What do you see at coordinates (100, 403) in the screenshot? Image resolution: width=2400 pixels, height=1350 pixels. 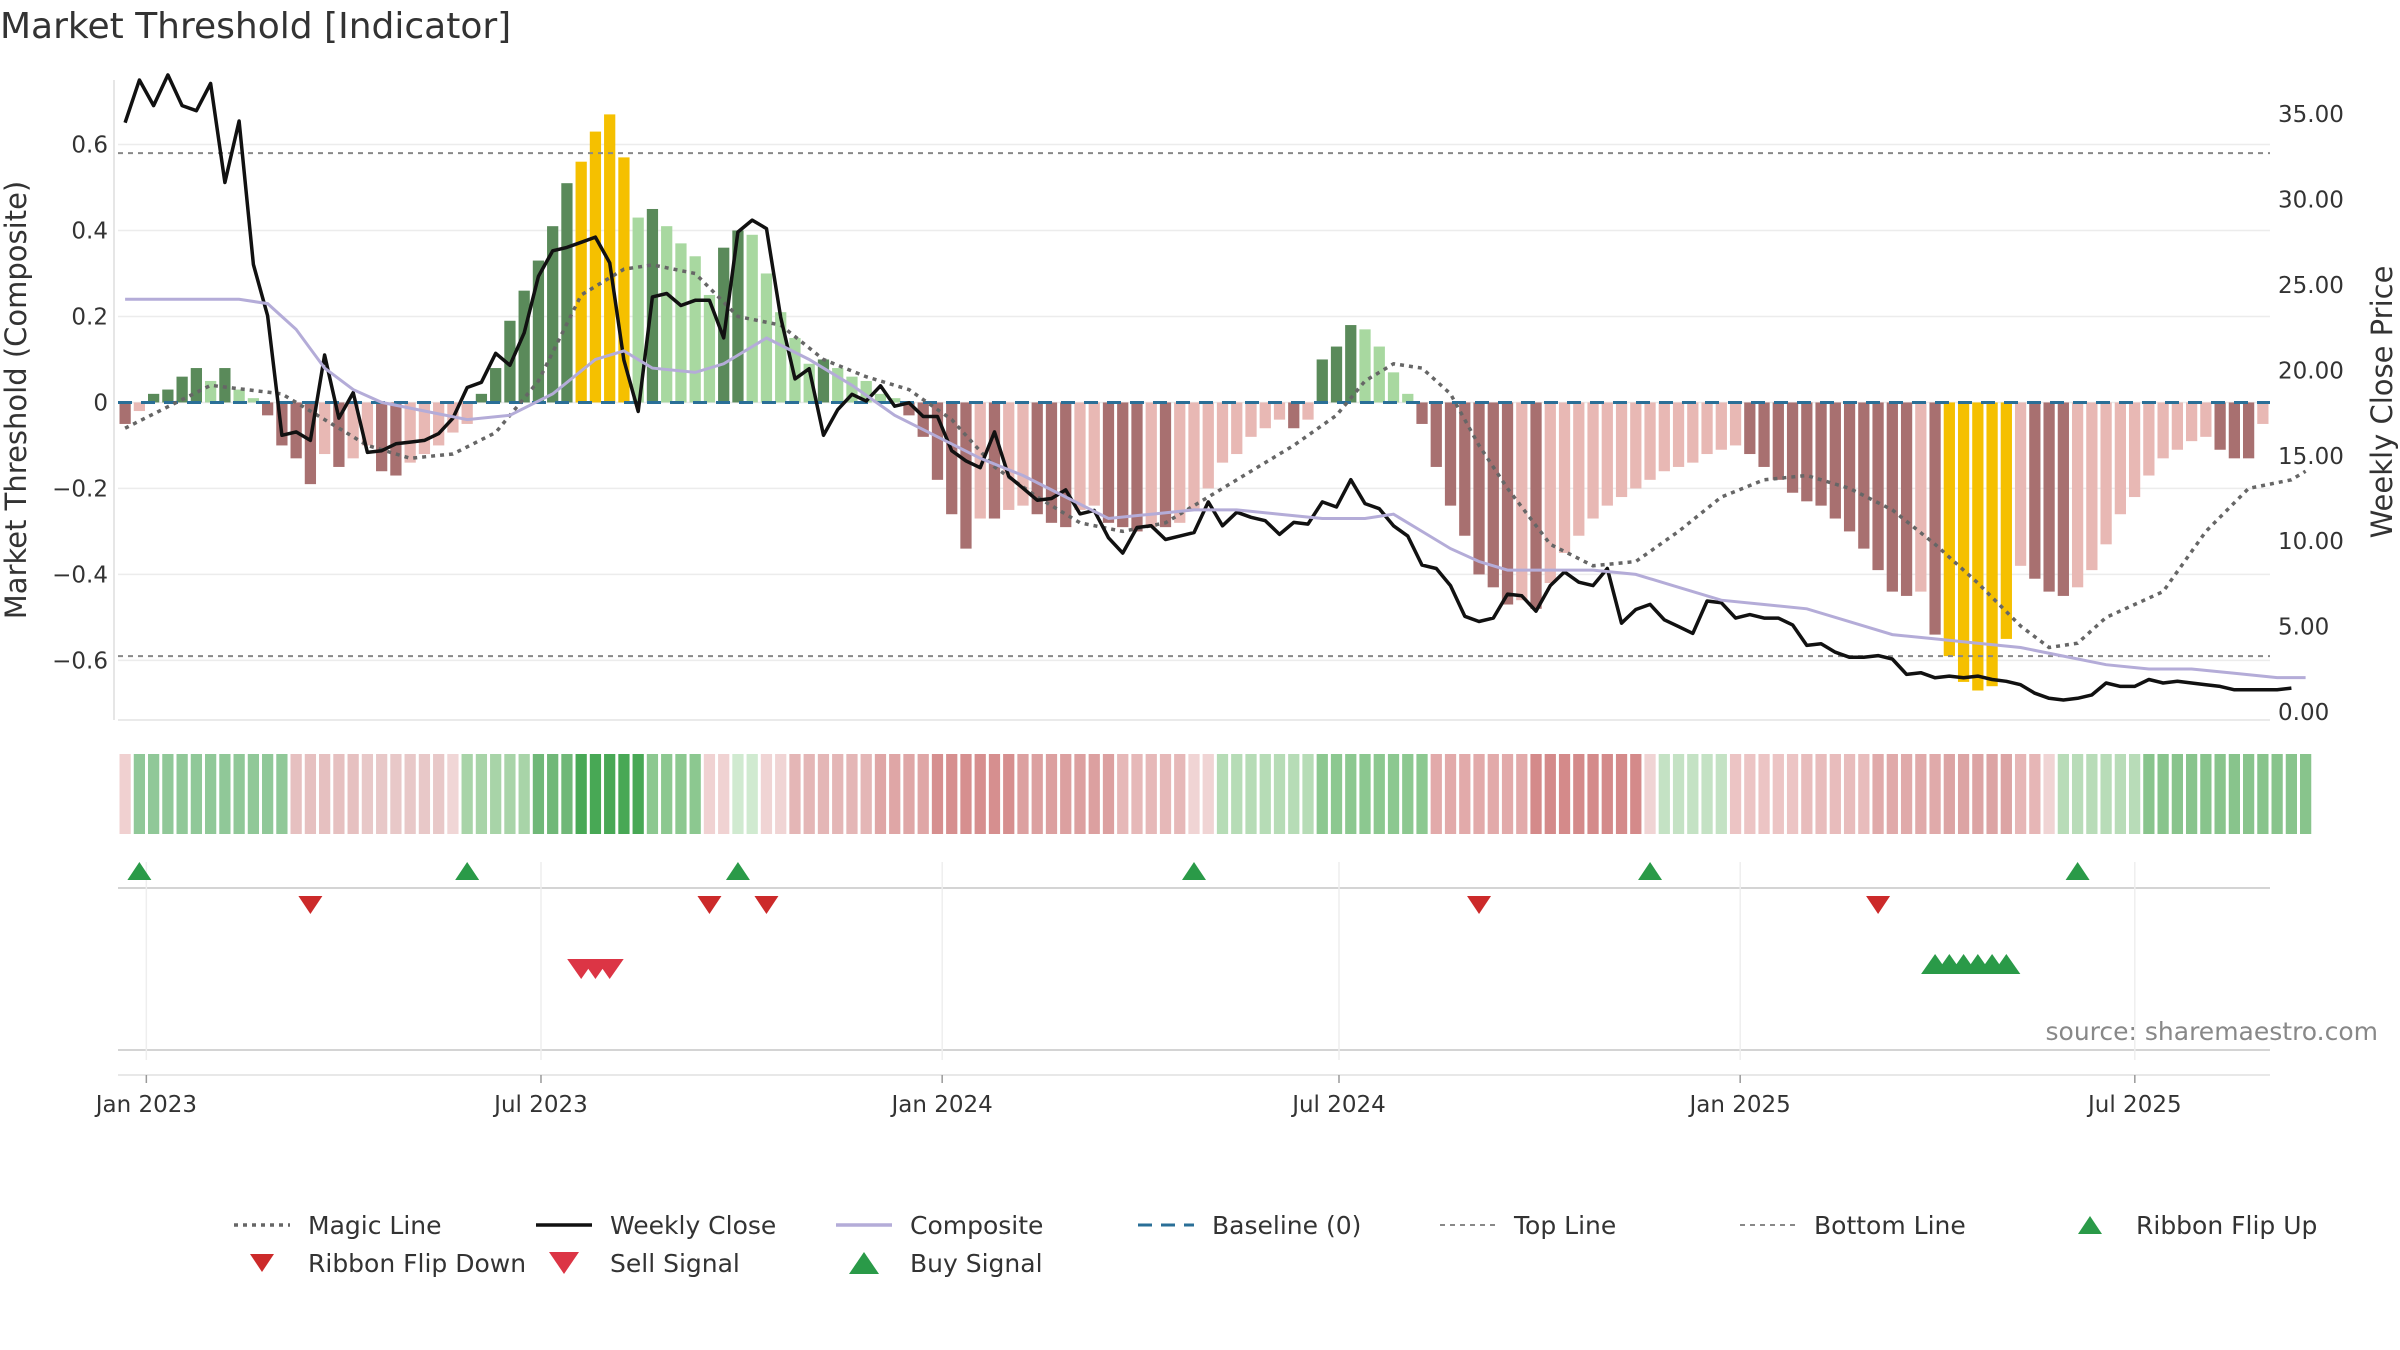 I see `y-tick-label: 0` at bounding box center [100, 403].